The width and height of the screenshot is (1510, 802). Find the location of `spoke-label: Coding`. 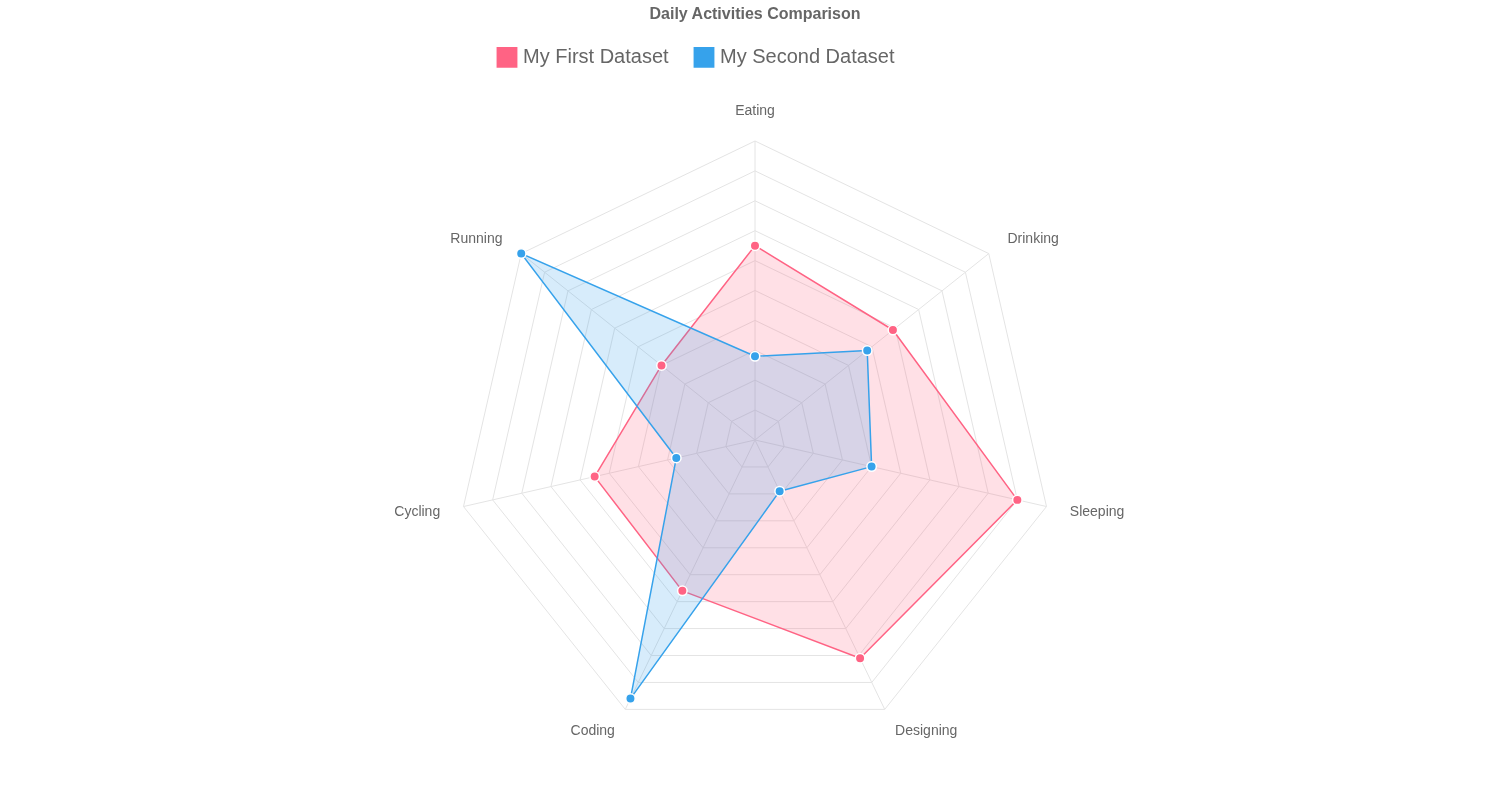

spoke-label: Coding is located at coordinates (592, 729).